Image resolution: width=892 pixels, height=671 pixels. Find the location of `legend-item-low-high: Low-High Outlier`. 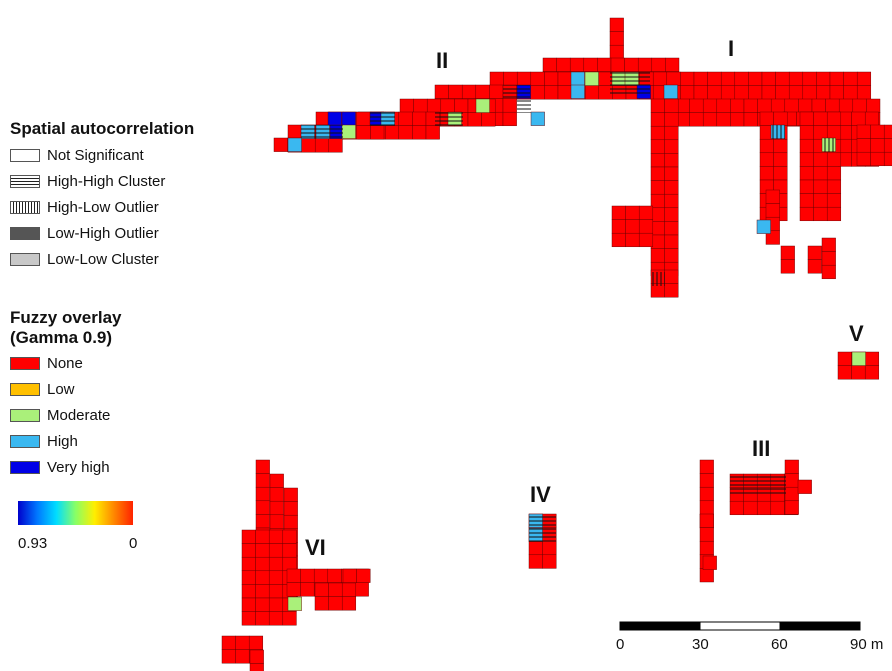

legend-item-low-high: Low-High Outlier is located at coordinates (102, 233).